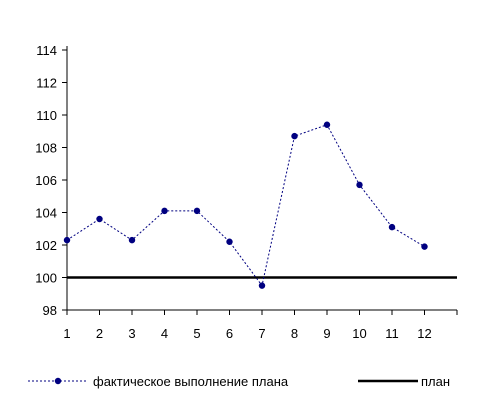  I want to click on x-tick-label: 3, so click(131, 333).